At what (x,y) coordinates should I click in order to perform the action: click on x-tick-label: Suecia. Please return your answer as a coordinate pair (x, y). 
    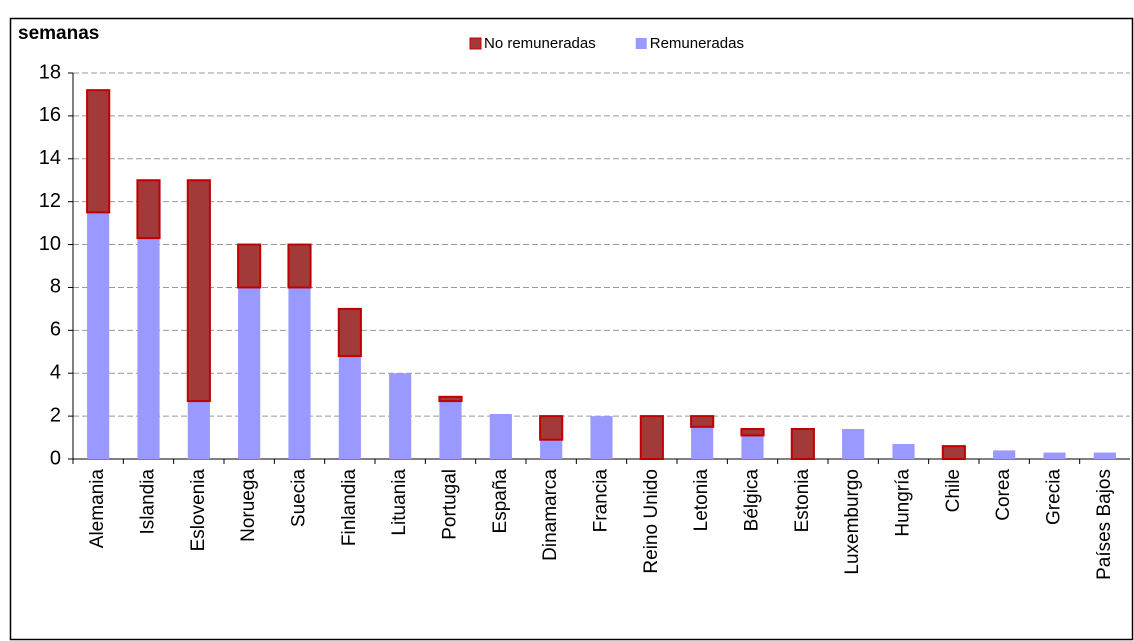
    Looking at the image, I should click on (299, 498).